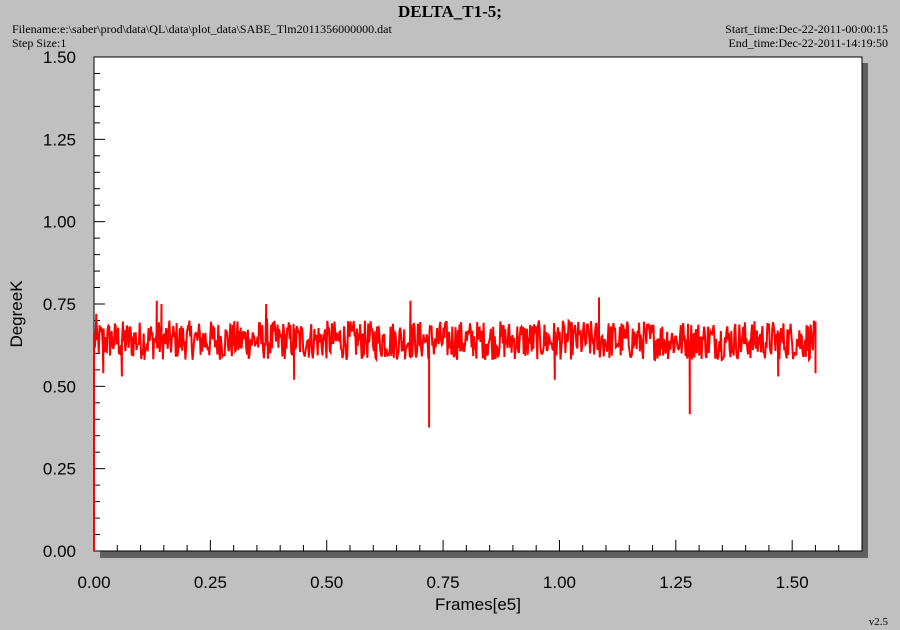  What do you see at coordinates (16, 314) in the screenshot?
I see `y-axis-label: DegreeK` at bounding box center [16, 314].